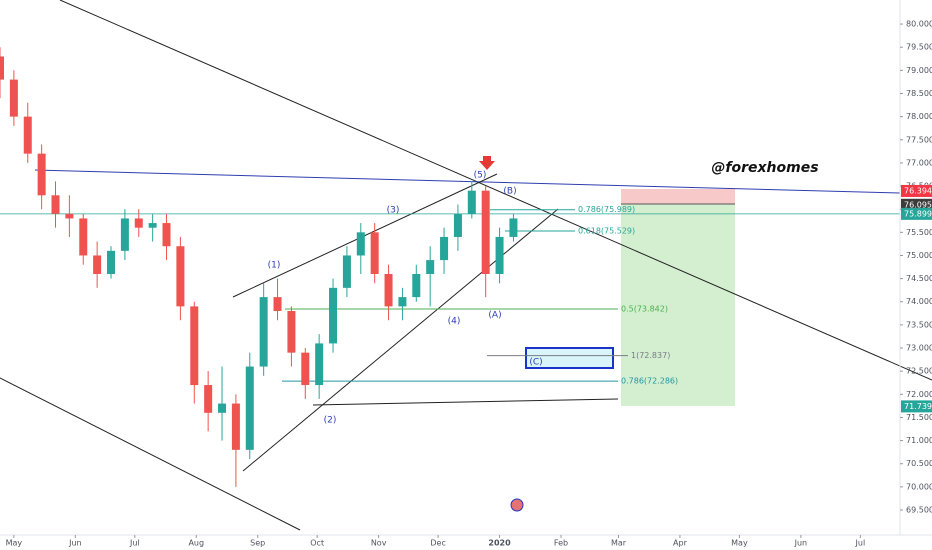 The image size is (932, 550). What do you see at coordinates (678, 305) in the screenshot?
I see `target-zone` at bounding box center [678, 305].